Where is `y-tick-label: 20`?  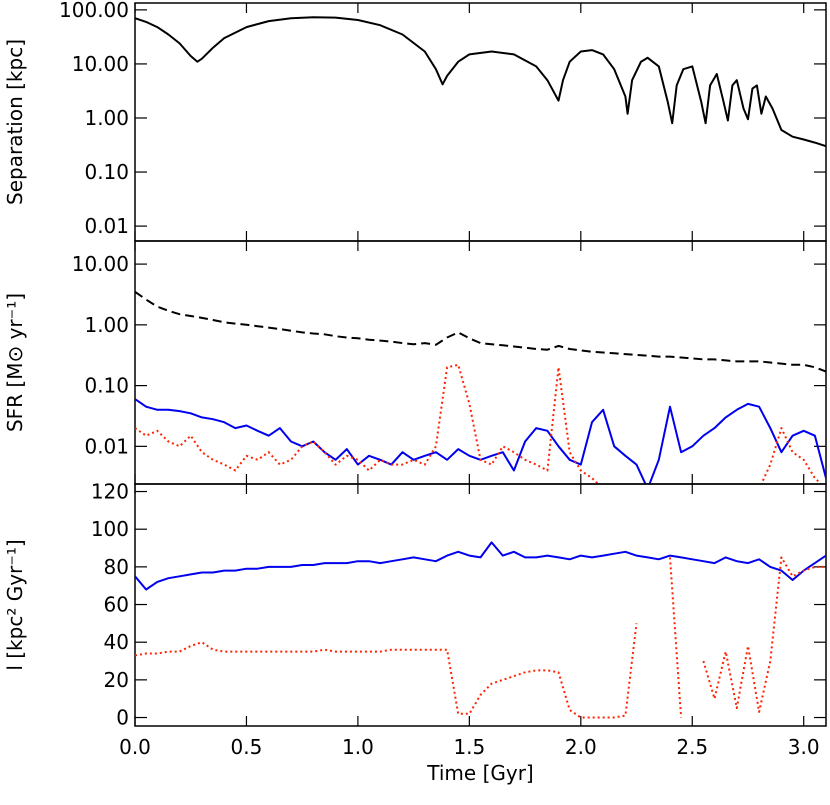 y-tick-label: 20 is located at coordinates (116, 680).